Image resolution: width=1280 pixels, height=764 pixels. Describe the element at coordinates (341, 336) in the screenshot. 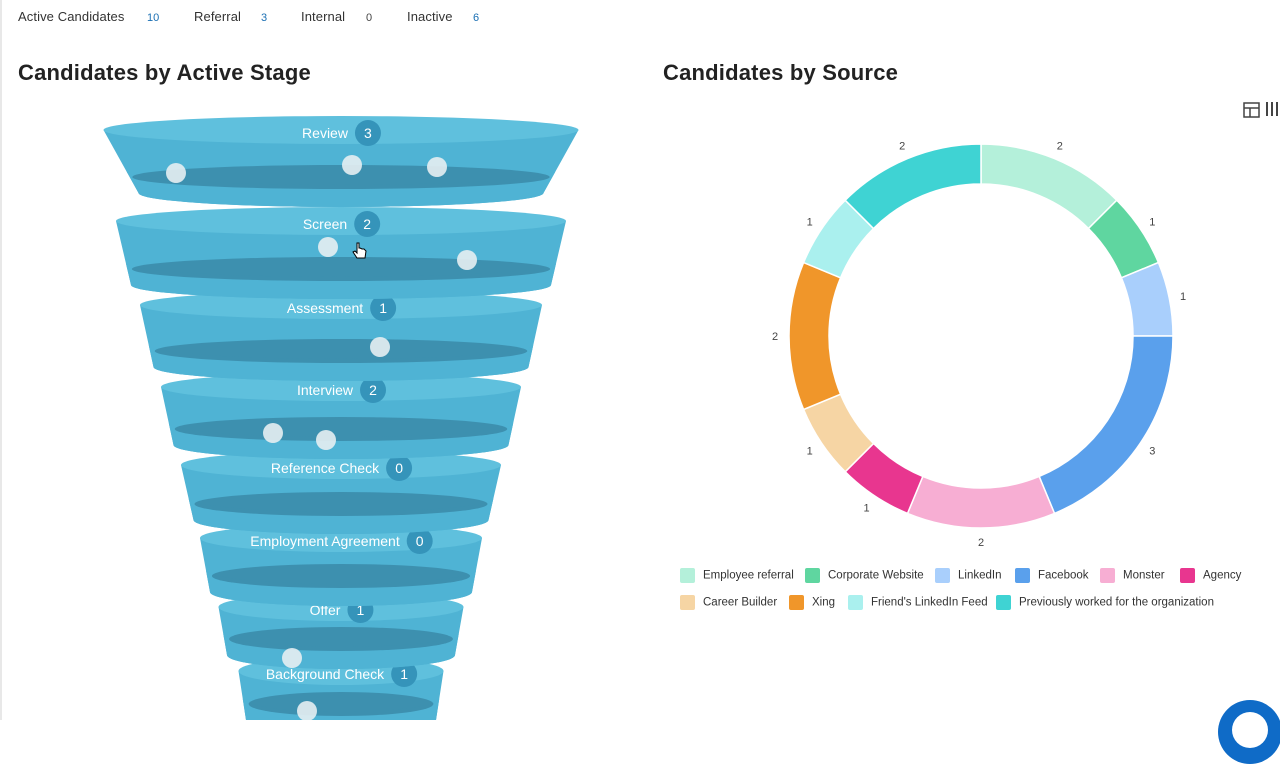

I see `funnel-stage: Assessment 1` at that location.